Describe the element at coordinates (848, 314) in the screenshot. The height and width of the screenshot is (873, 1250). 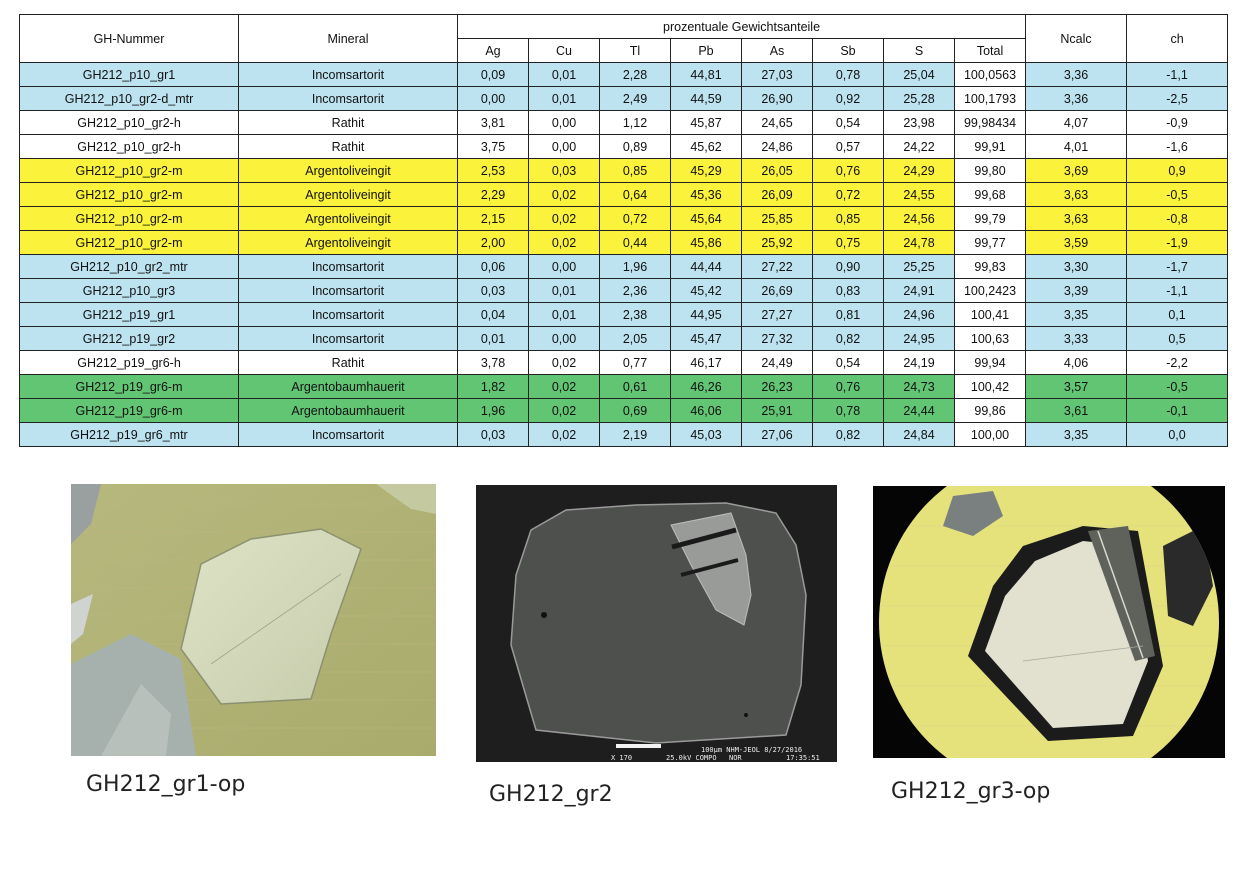
I see `cell-sb: 0,81` at that location.